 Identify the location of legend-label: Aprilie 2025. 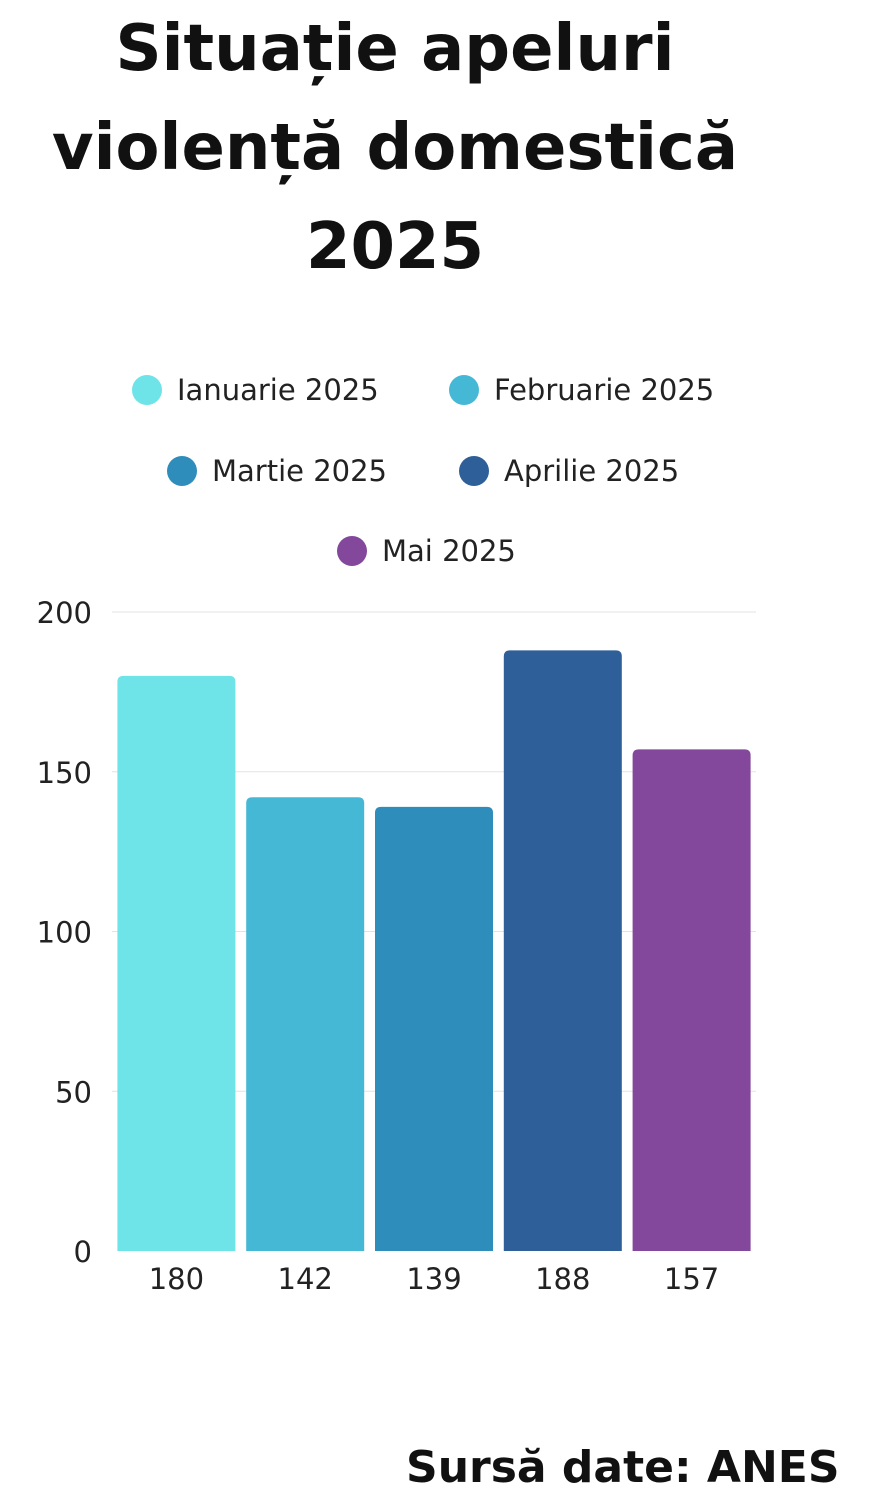
(592, 471).